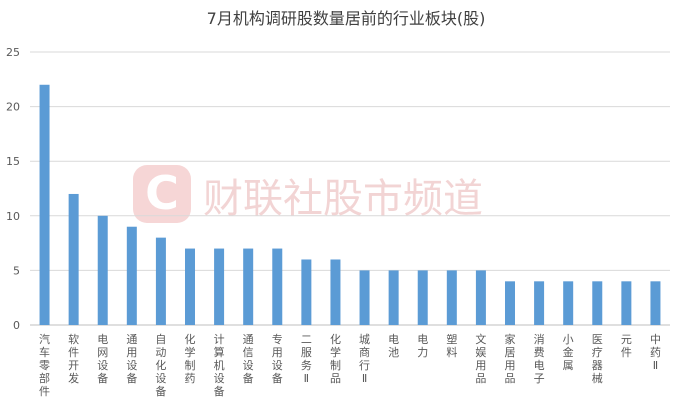 The width and height of the screenshot is (692, 405). What do you see at coordinates (451, 345) in the screenshot?
I see `x-category-label: 塑料` at bounding box center [451, 345].